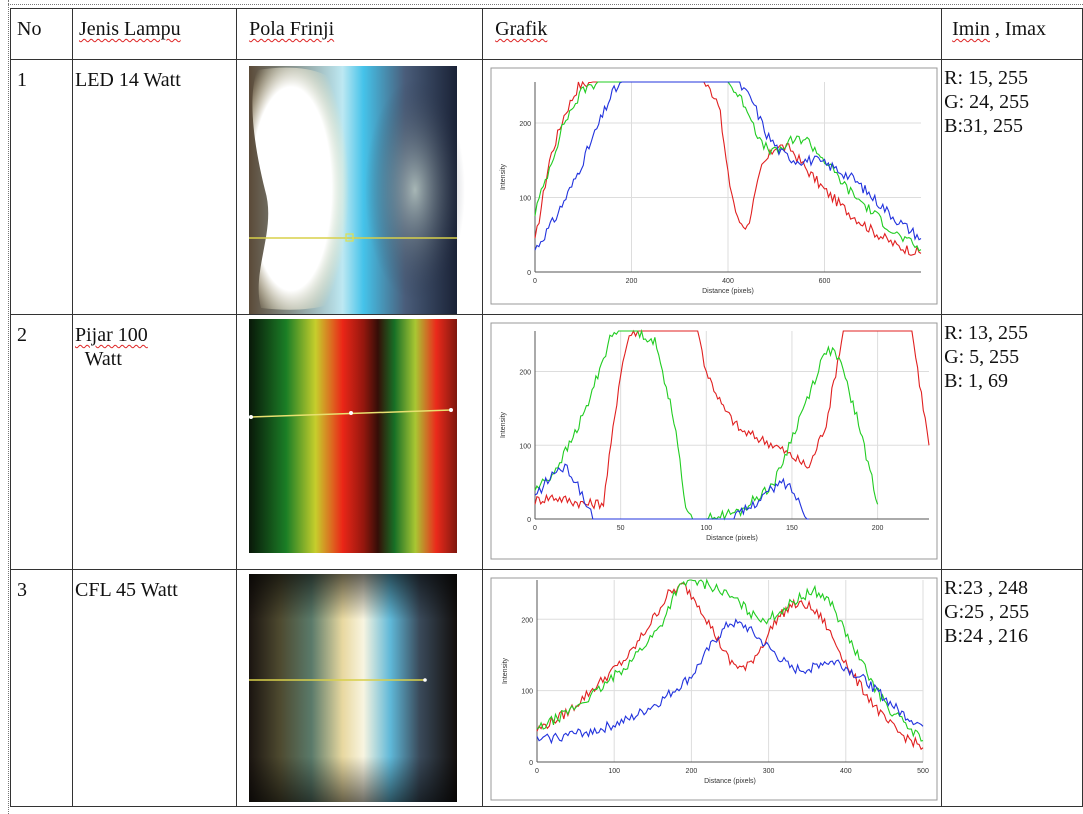 Image resolution: width=1083 pixels, height=814 pixels. I want to click on value-blue: B:24 , 216, so click(986, 636).